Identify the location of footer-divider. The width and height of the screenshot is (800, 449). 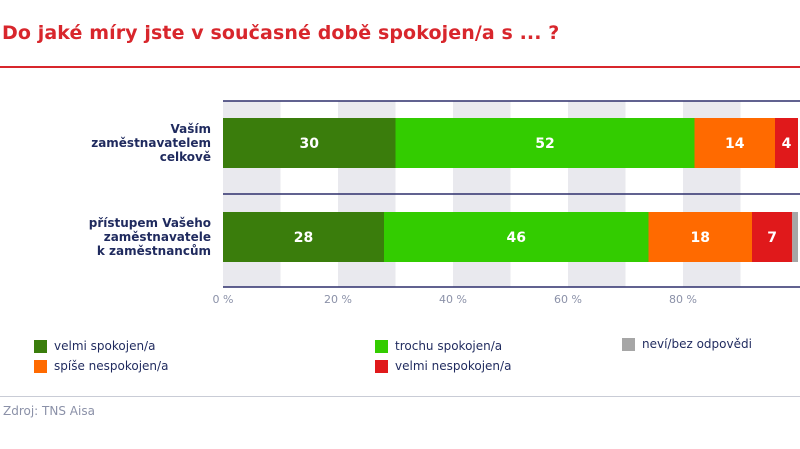
(400, 396).